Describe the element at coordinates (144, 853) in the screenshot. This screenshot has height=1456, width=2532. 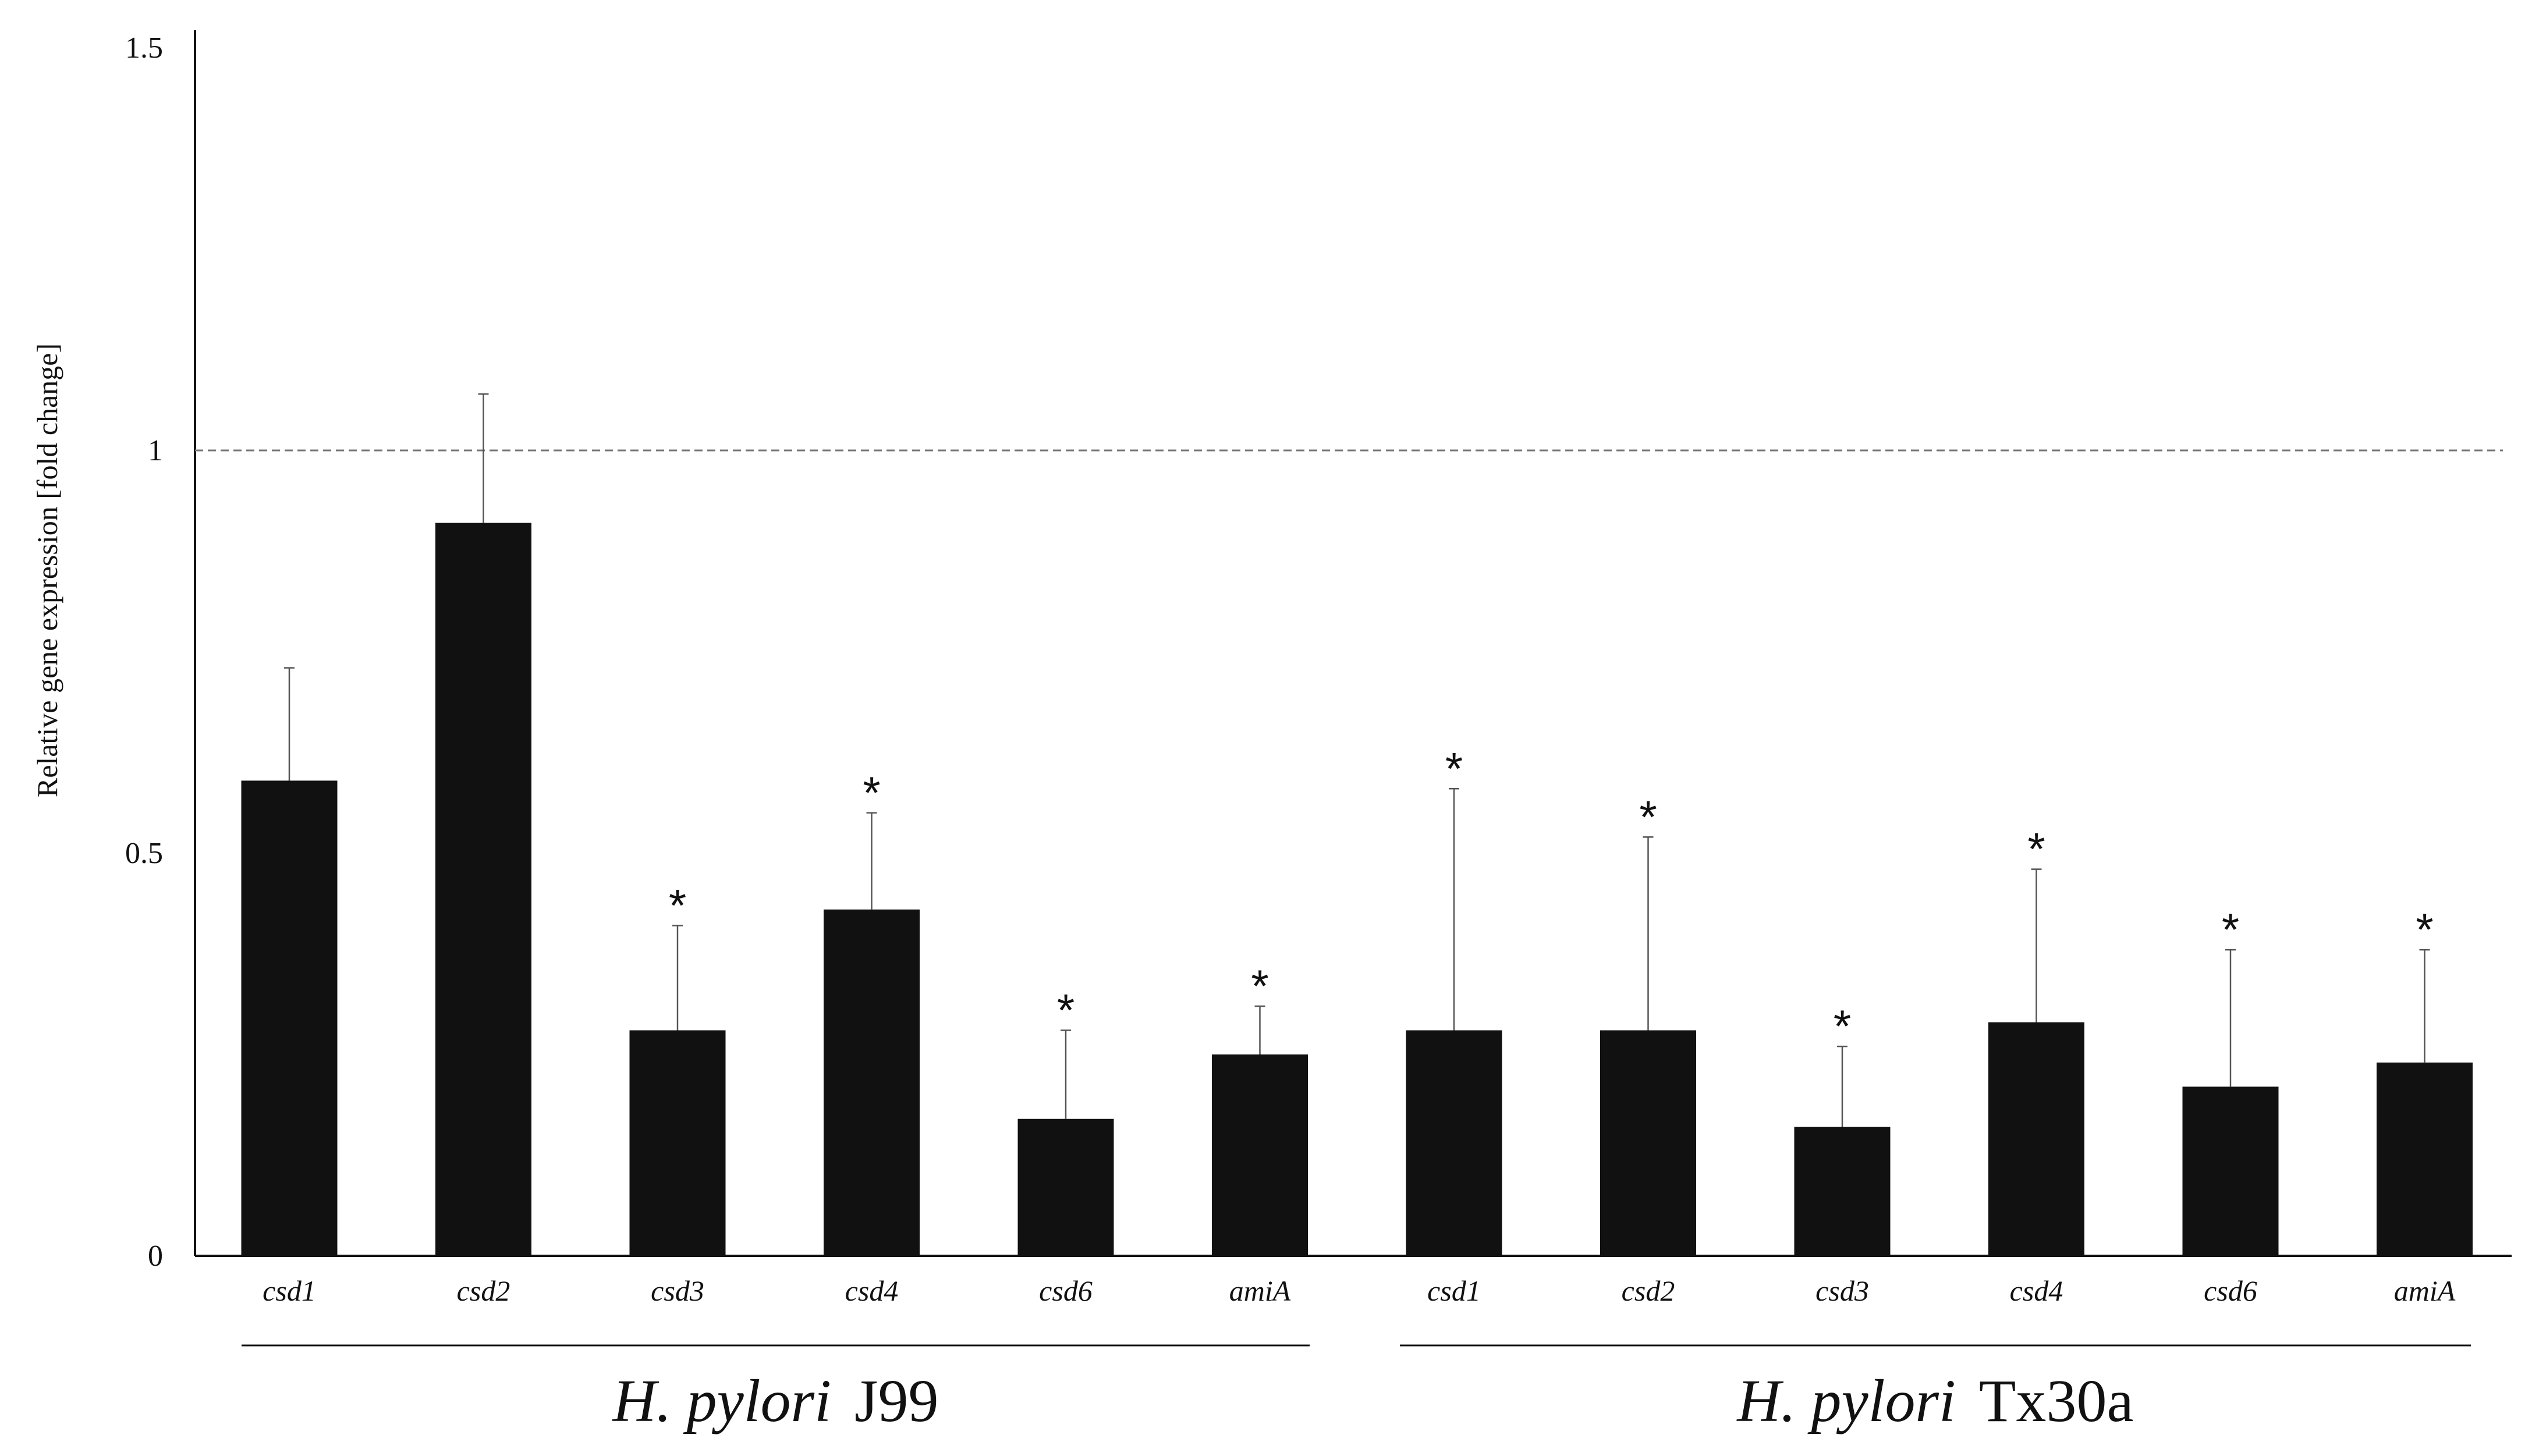
I see `y-tick-label: 0.5` at that location.